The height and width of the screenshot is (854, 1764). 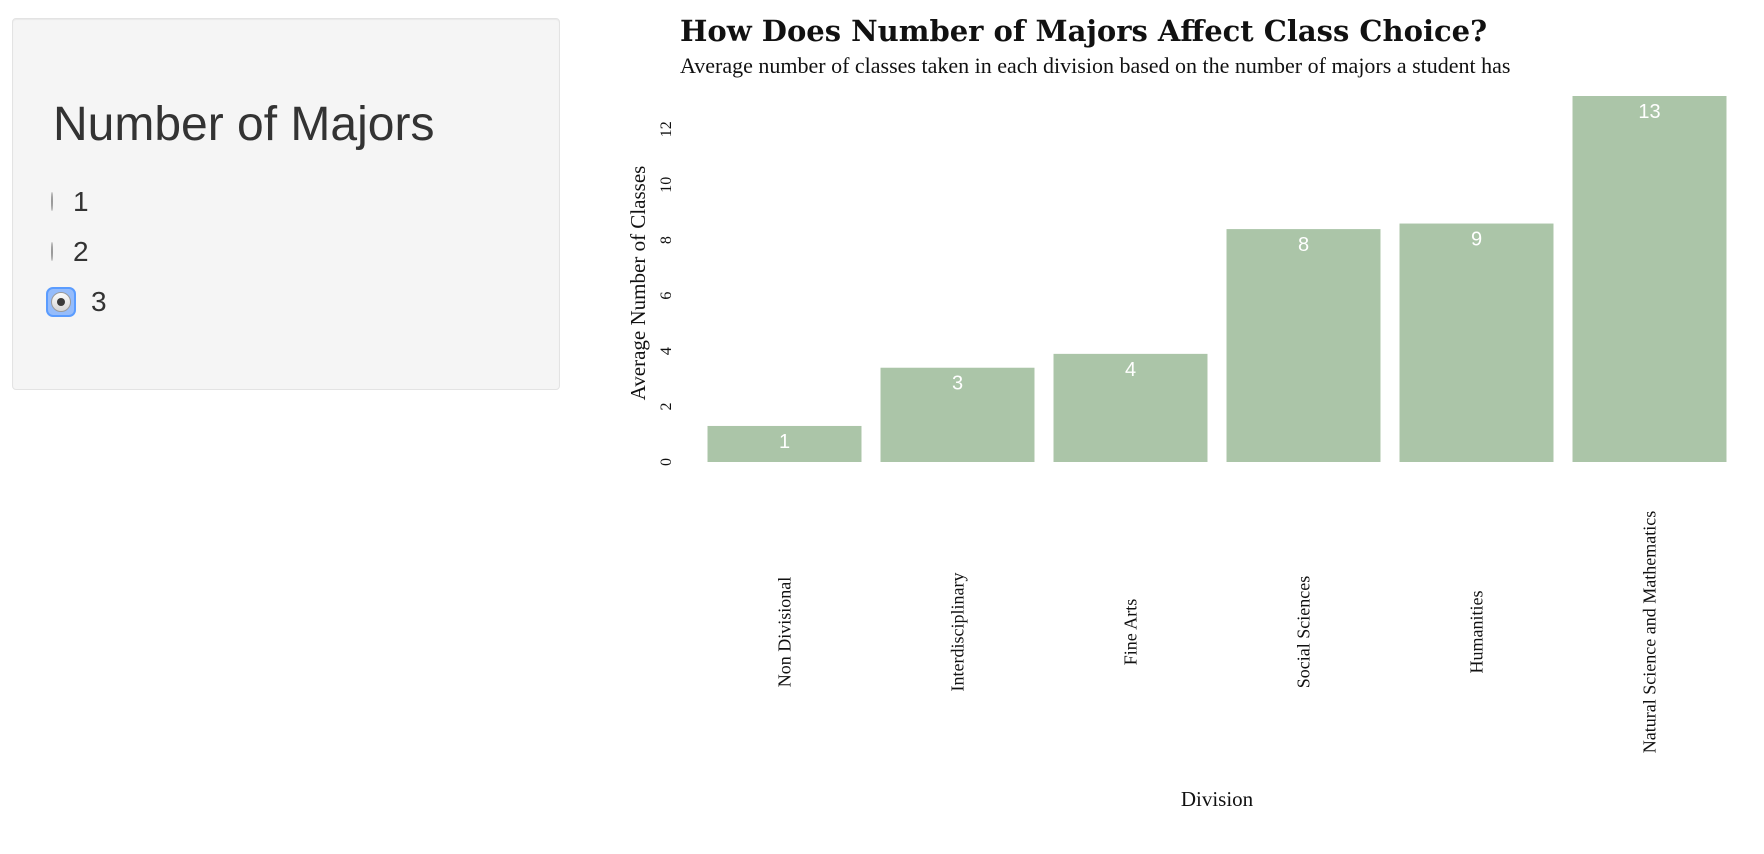 What do you see at coordinates (666, 351) in the screenshot?
I see `y-tick-label: 4` at bounding box center [666, 351].